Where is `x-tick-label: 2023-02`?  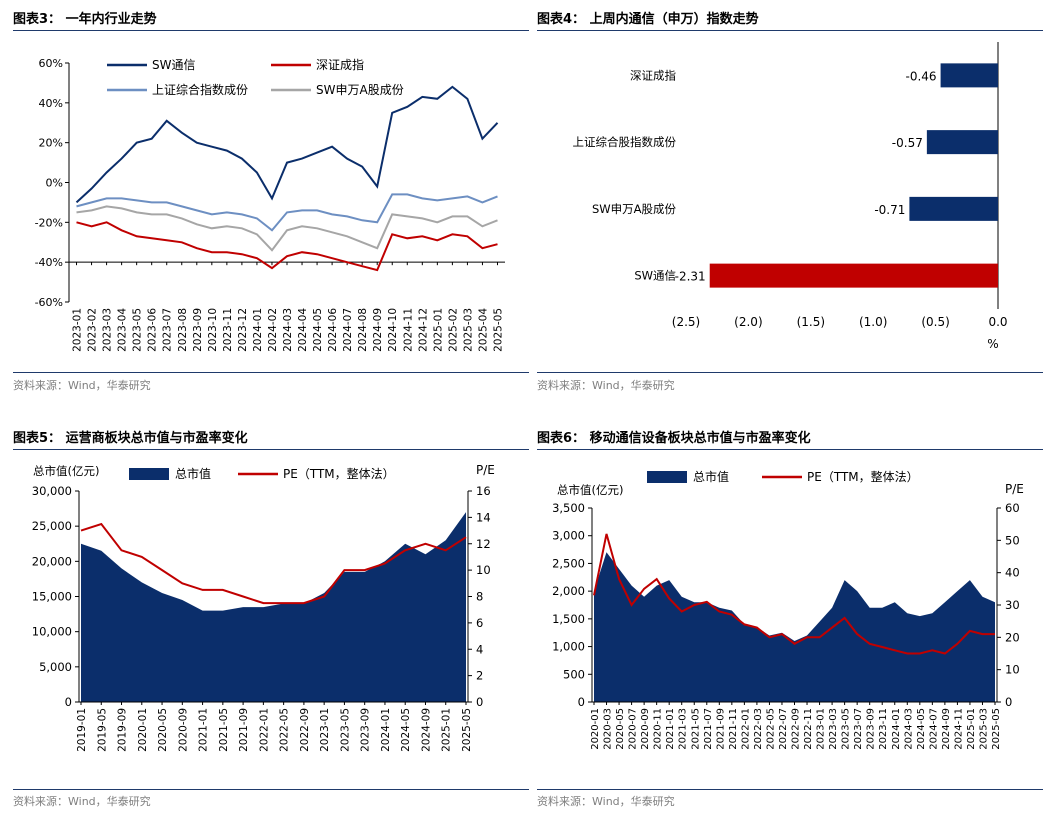
x-tick-label: 2023-02 is located at coordinates (93, 330).